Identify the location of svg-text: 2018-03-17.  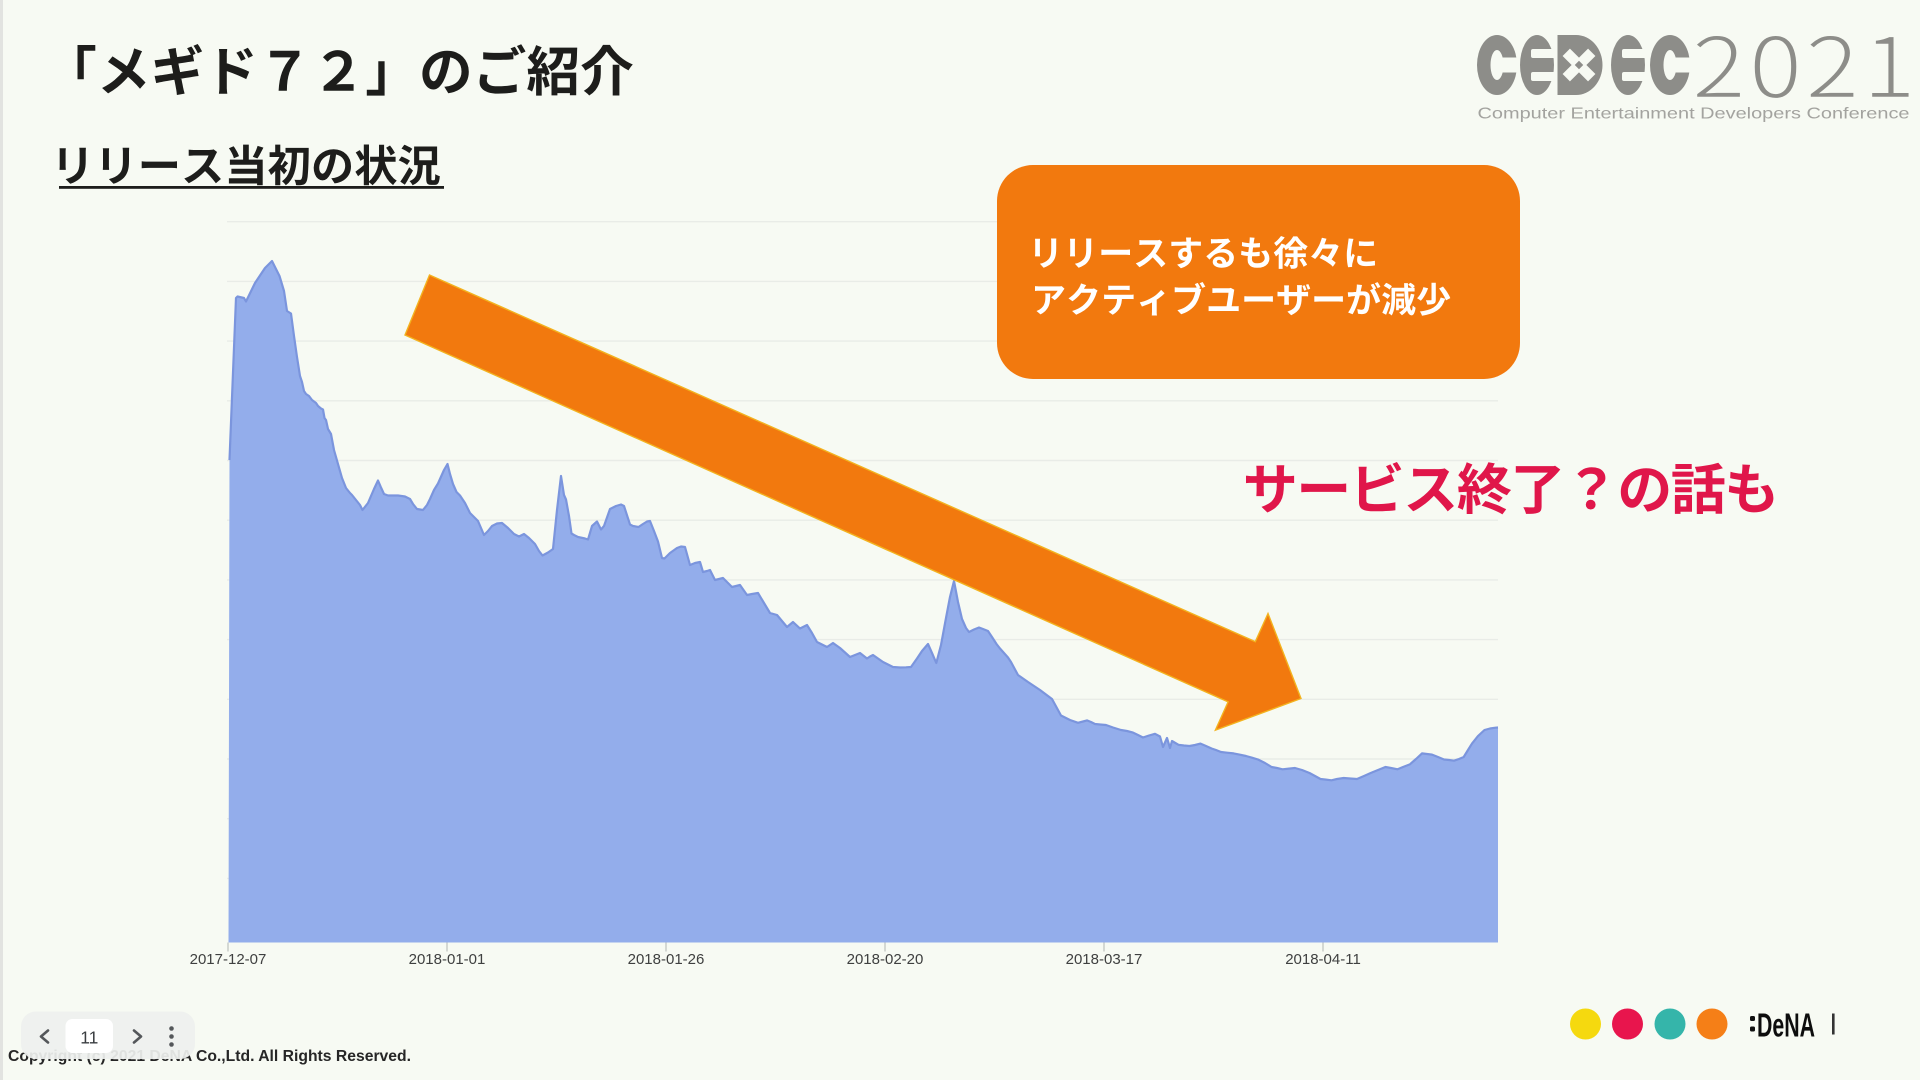
(1104, 959).